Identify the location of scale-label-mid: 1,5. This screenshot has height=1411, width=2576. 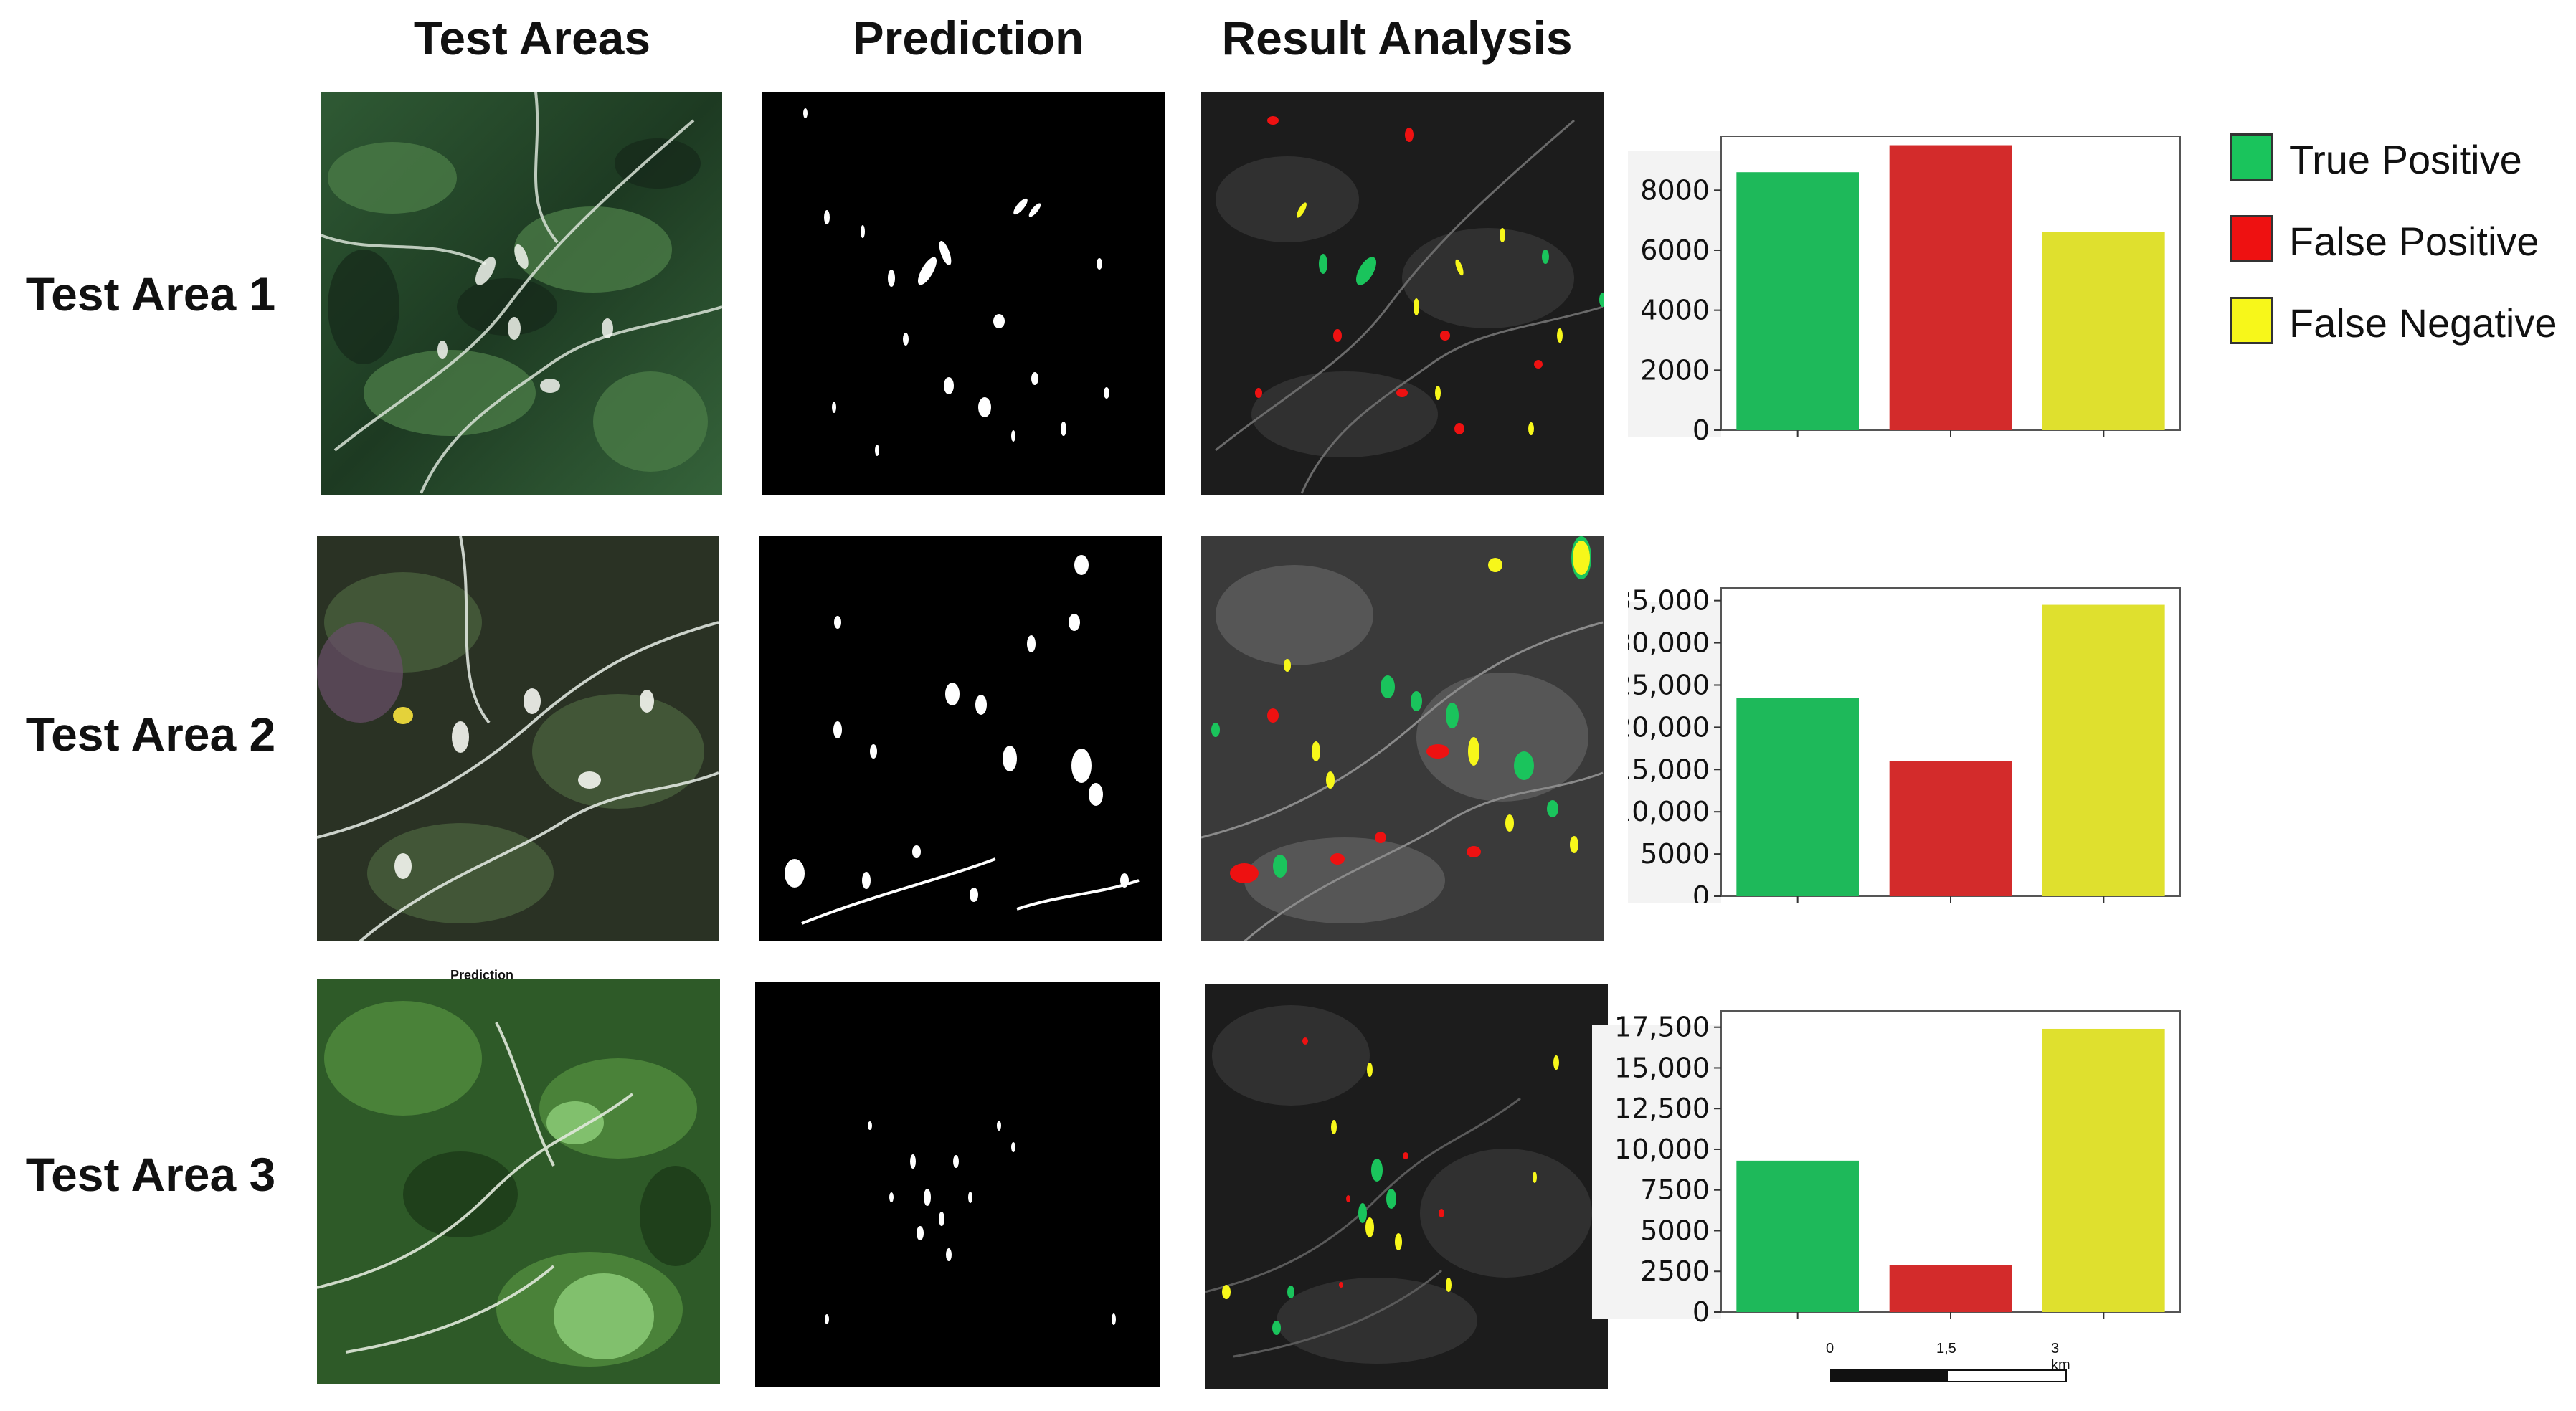
(1946, 1349).